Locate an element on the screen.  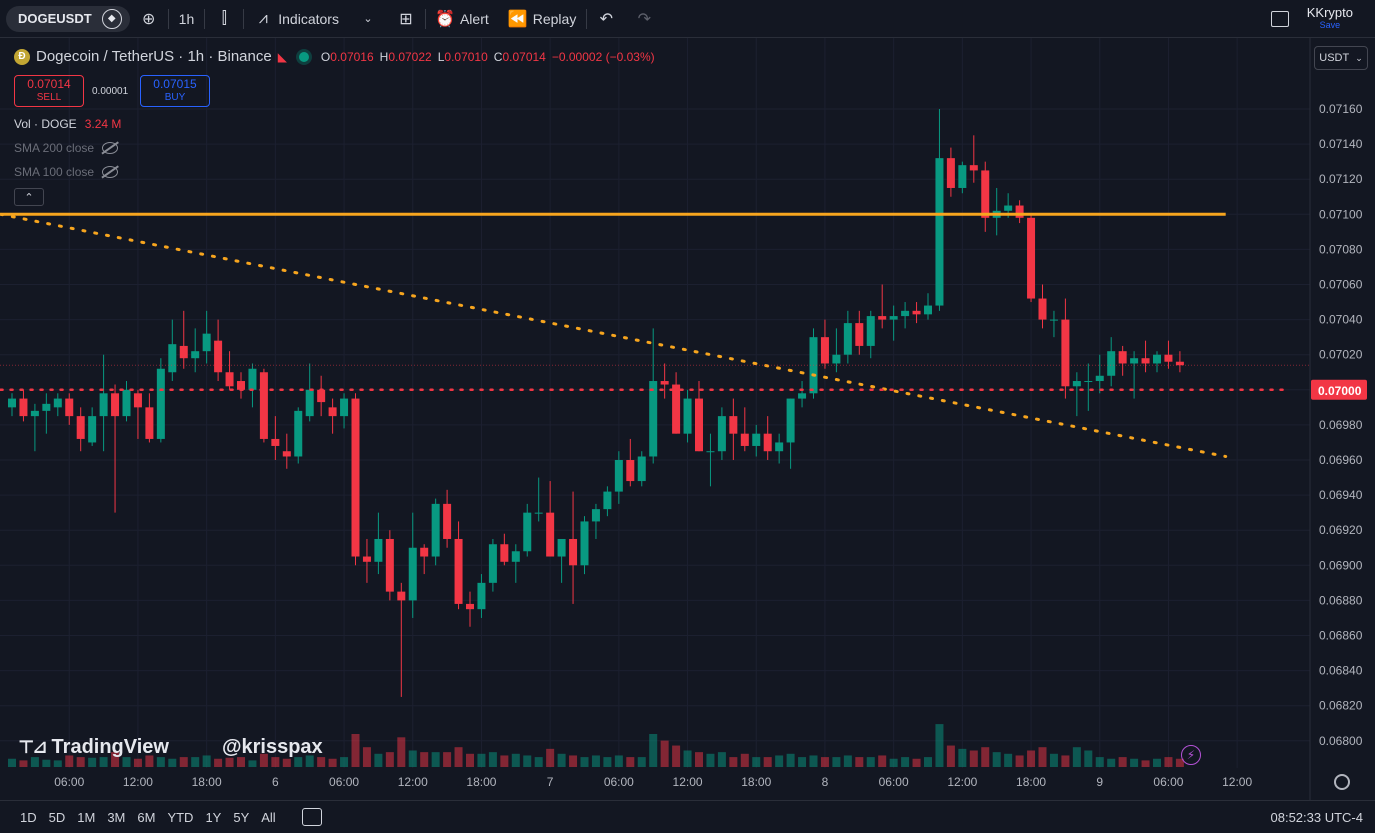
sell-price: 0.07014 is located at coordinates (49, 84).